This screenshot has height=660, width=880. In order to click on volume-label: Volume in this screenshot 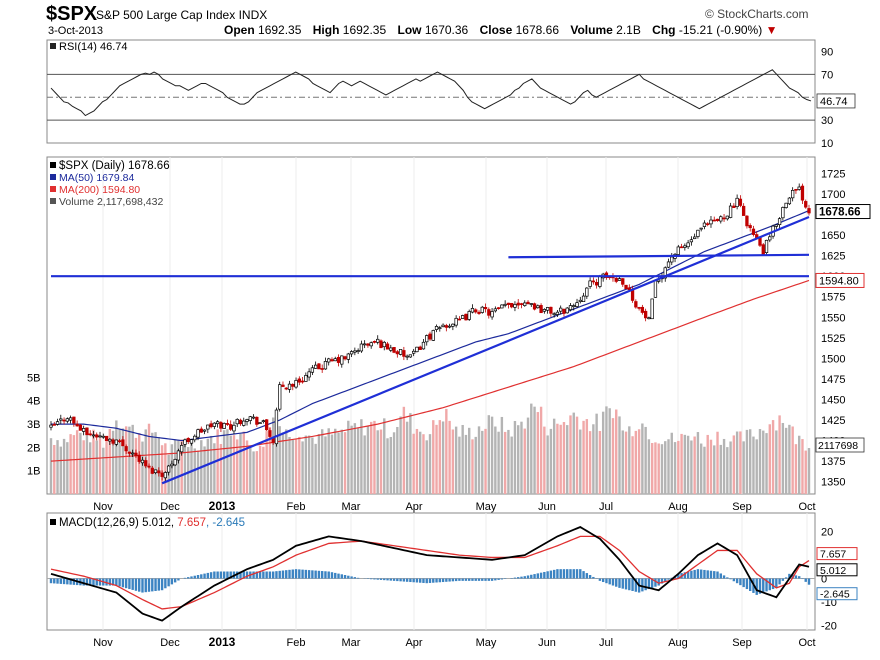, I will do `click(591, 30)`.